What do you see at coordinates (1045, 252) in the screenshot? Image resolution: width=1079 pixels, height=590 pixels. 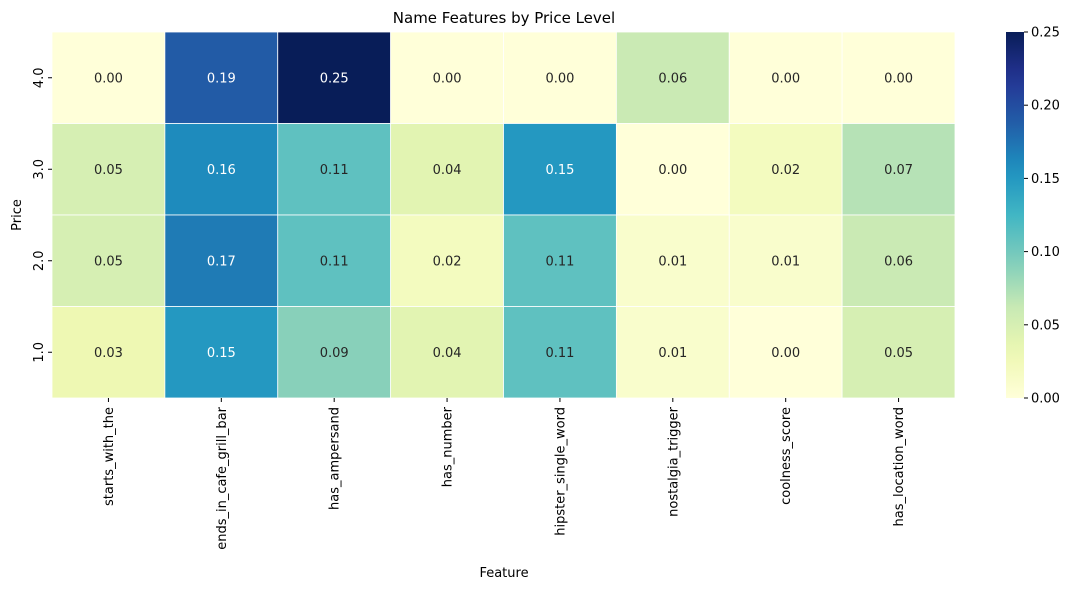 I see `colorbar-tick-label: 0.10` at bounding box center [1045, 252].